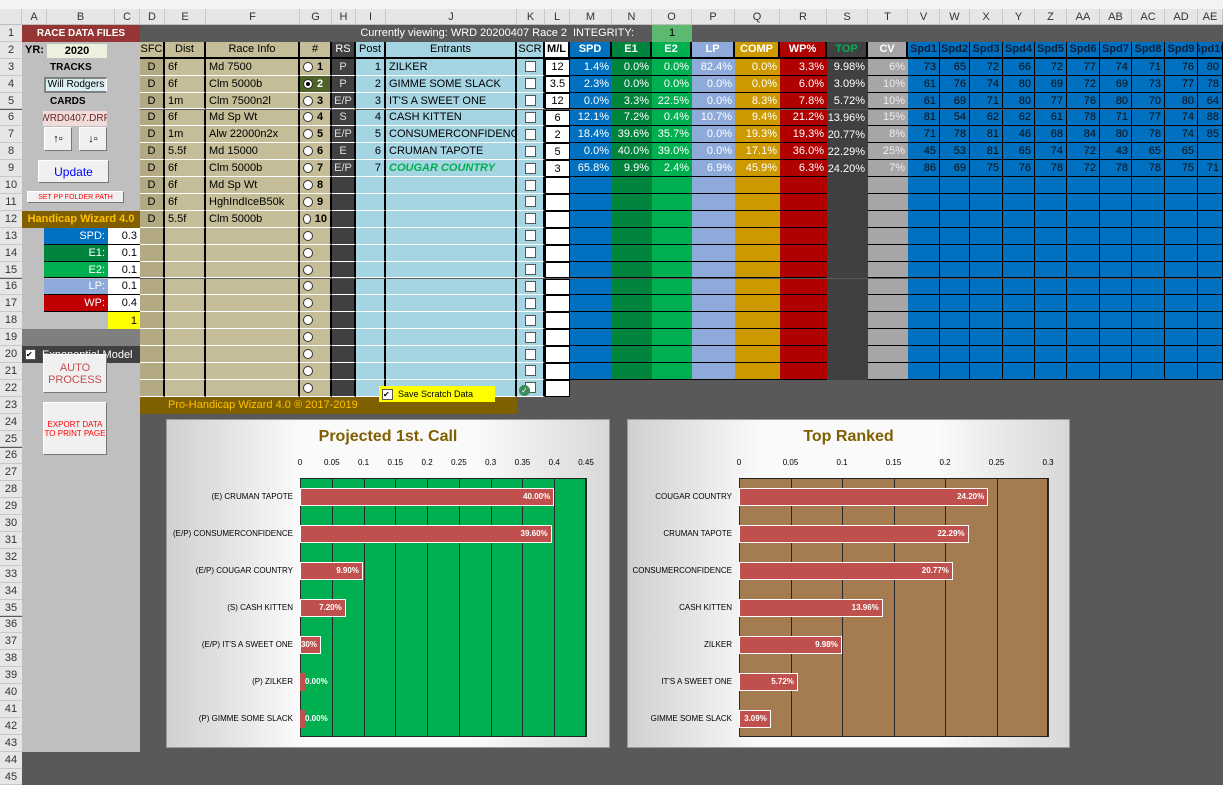  What do you see at coordinates (11, 185) in the screenshot?
I see `row-header-10: 10` at bounding box center [11, 185].